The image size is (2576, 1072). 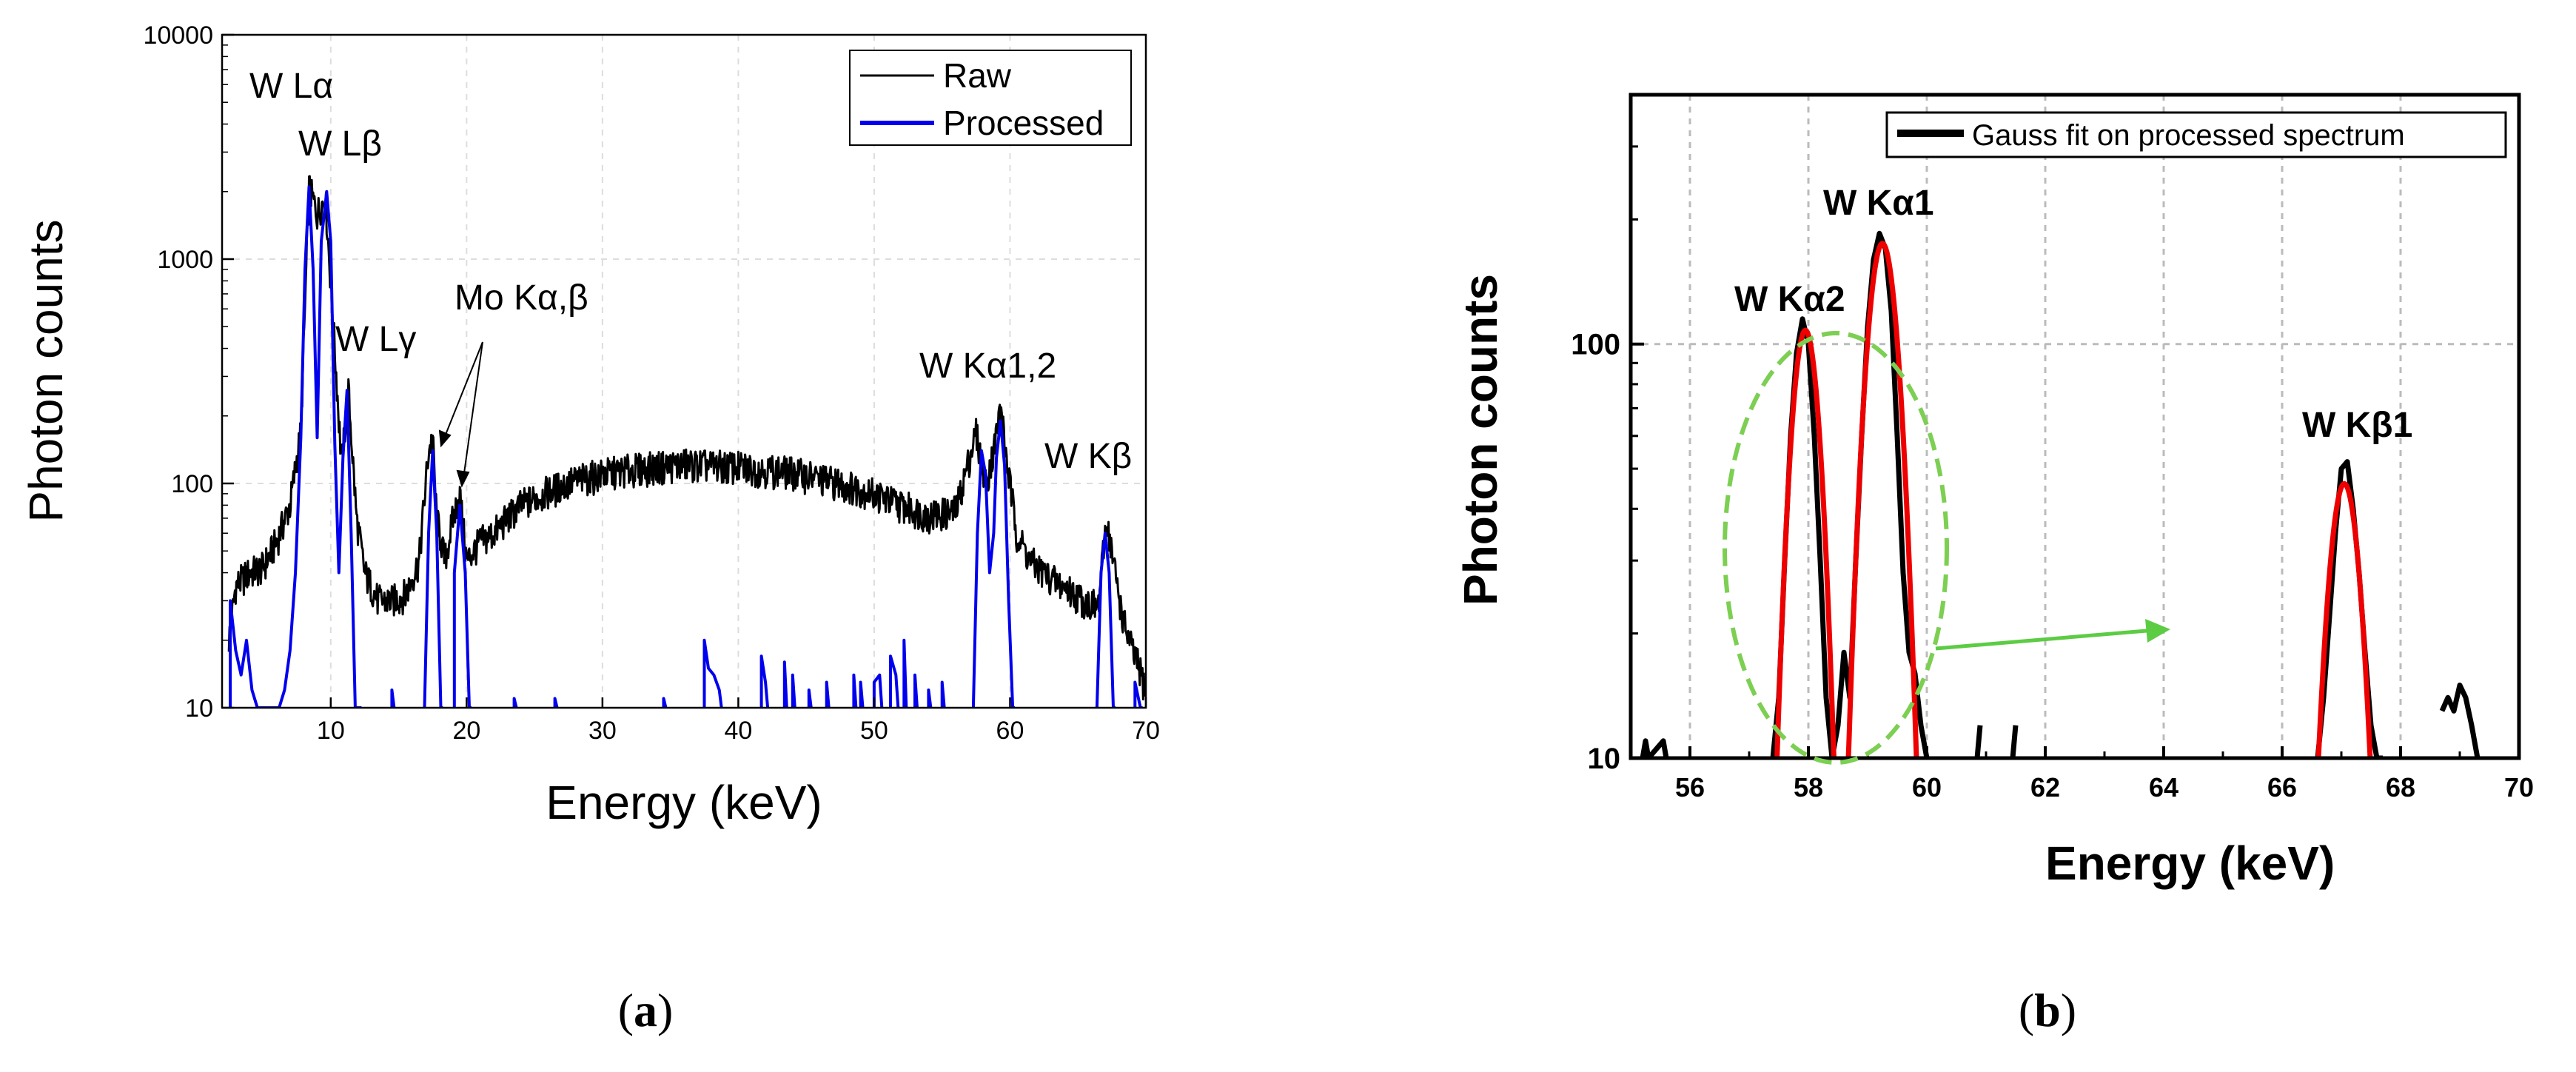 What do you see at coordinates (2045, 787) in the screenshot?
I see `chart-b-xtick-label: 62` at bounding box center [2045, 787].